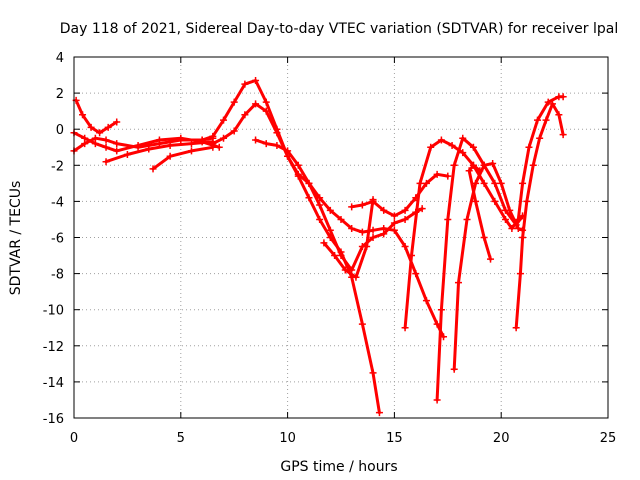 Image resolution: width=640 pixels, height=480 pixels. I want to click on y-tick-label: -12, so click(53, 347).